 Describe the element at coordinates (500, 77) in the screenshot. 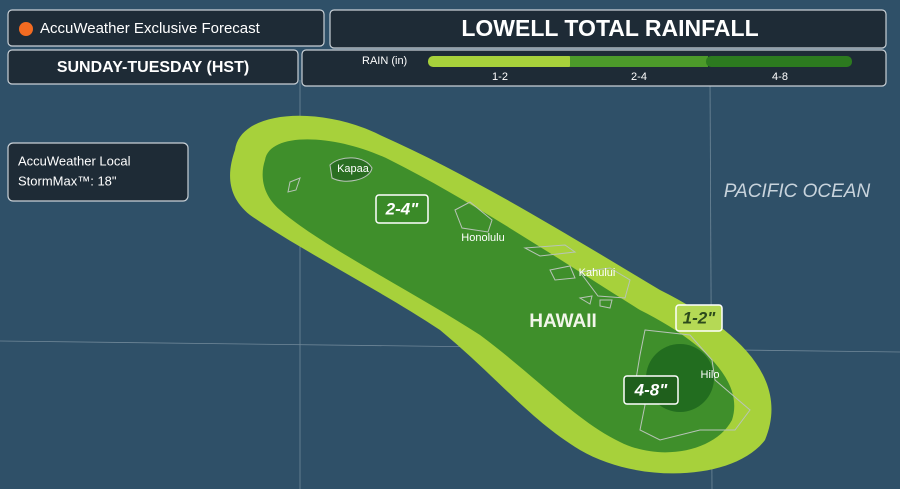

I see `legend-item: 1-2` at that location.